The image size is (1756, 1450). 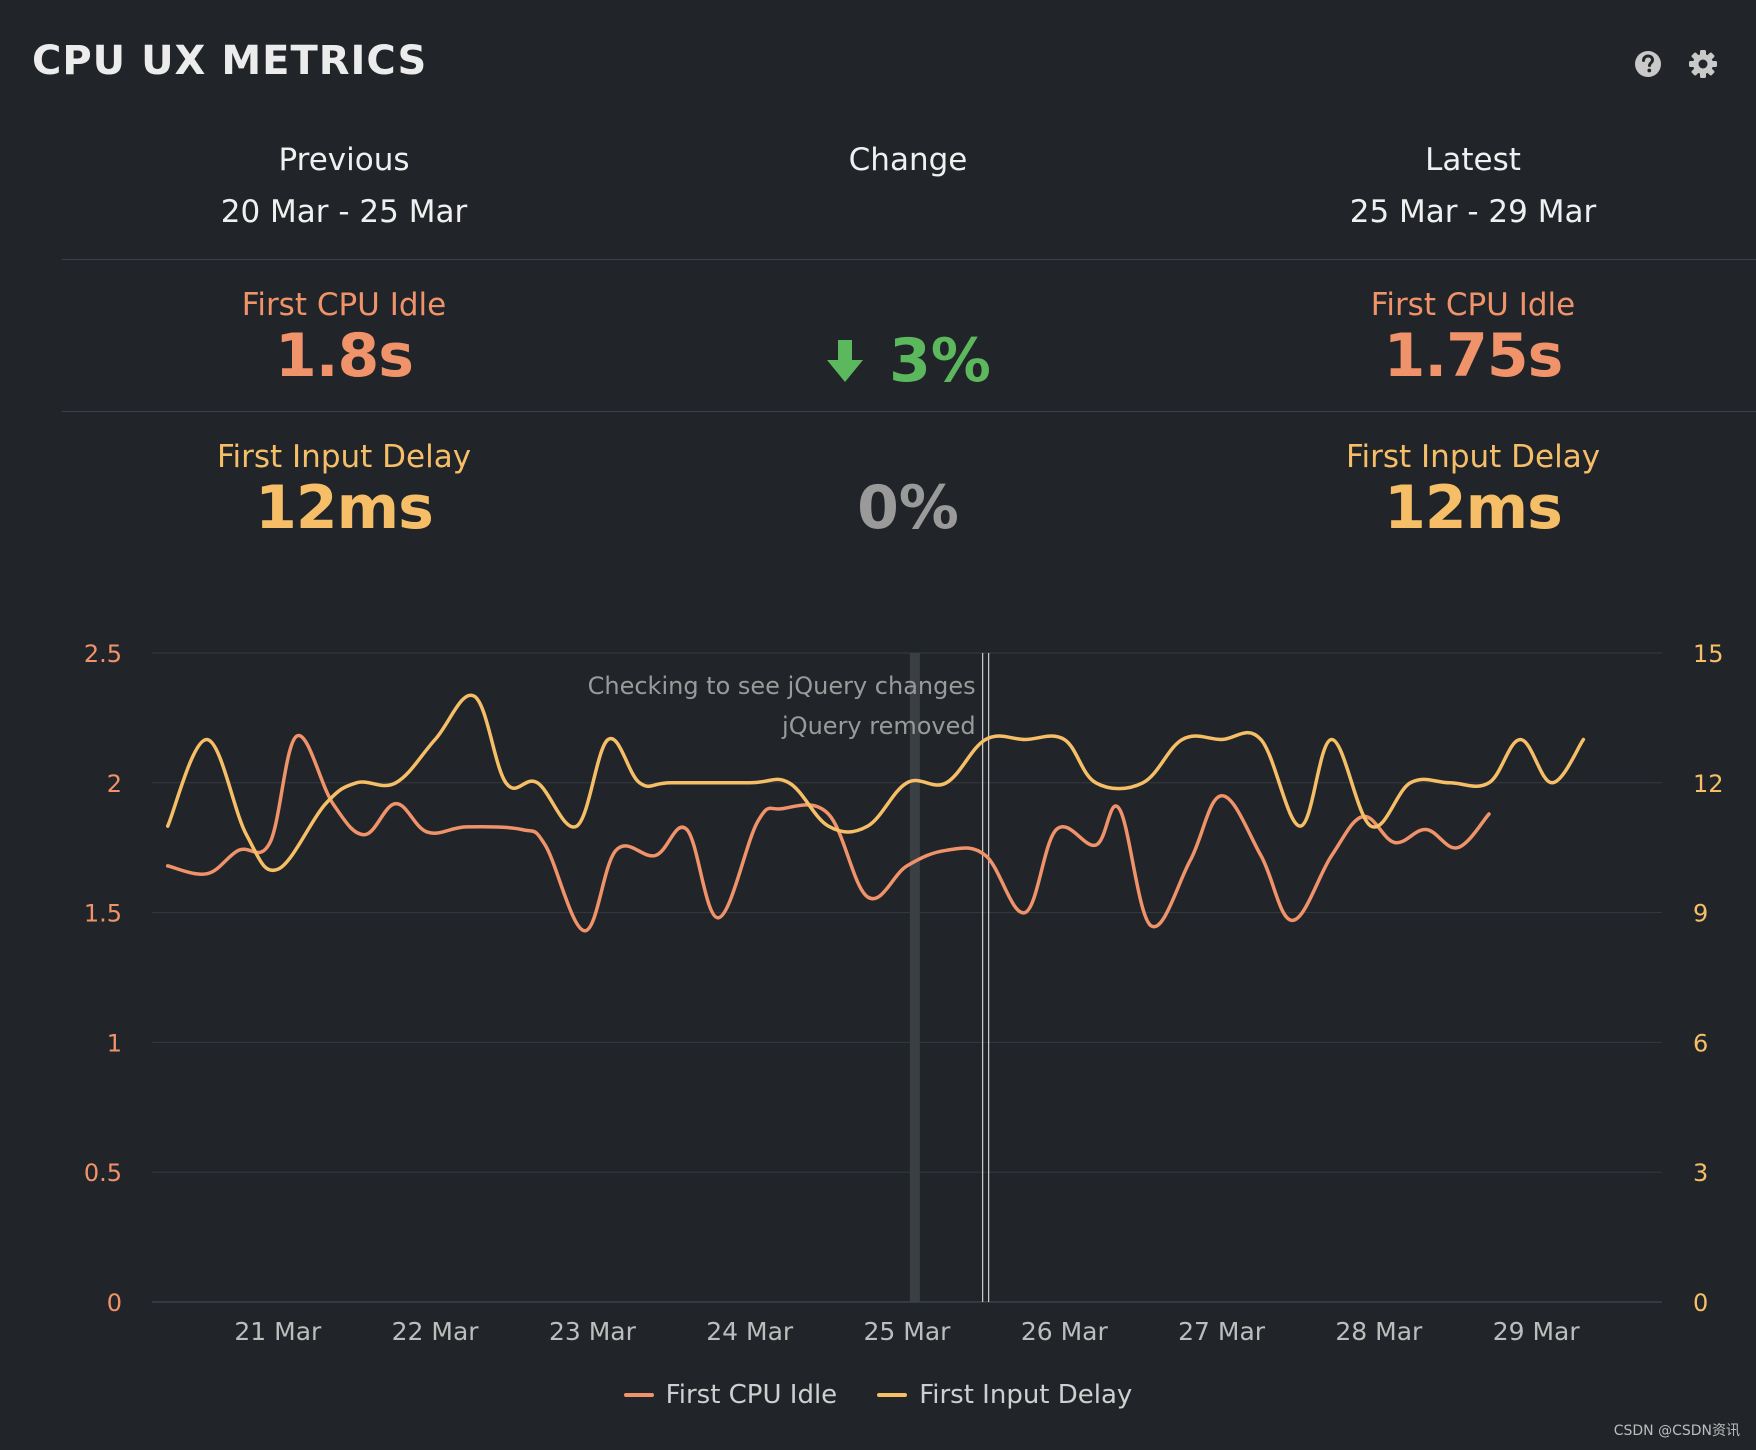 What do you see at coordinates (1222, 1331) in the screenshot?
I see `x-tick-label: 27 Mar` at bounding box center [1222, 1331].